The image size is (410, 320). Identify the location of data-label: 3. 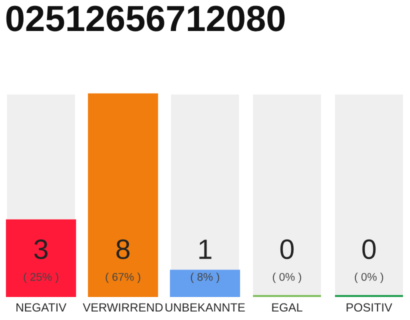
(41, 249).